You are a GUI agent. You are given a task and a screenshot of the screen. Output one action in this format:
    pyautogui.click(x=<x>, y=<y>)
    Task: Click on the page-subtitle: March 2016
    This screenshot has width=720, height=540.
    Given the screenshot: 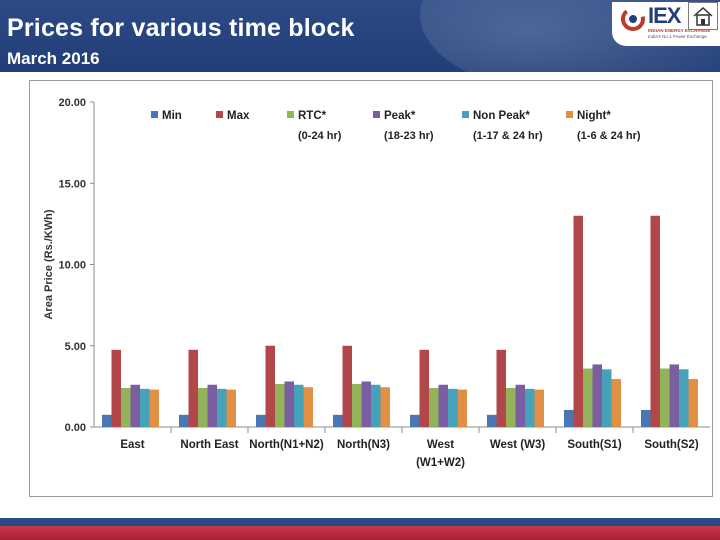 What is the action you would take?
    pyautogui.click(x=53, y=58)
    